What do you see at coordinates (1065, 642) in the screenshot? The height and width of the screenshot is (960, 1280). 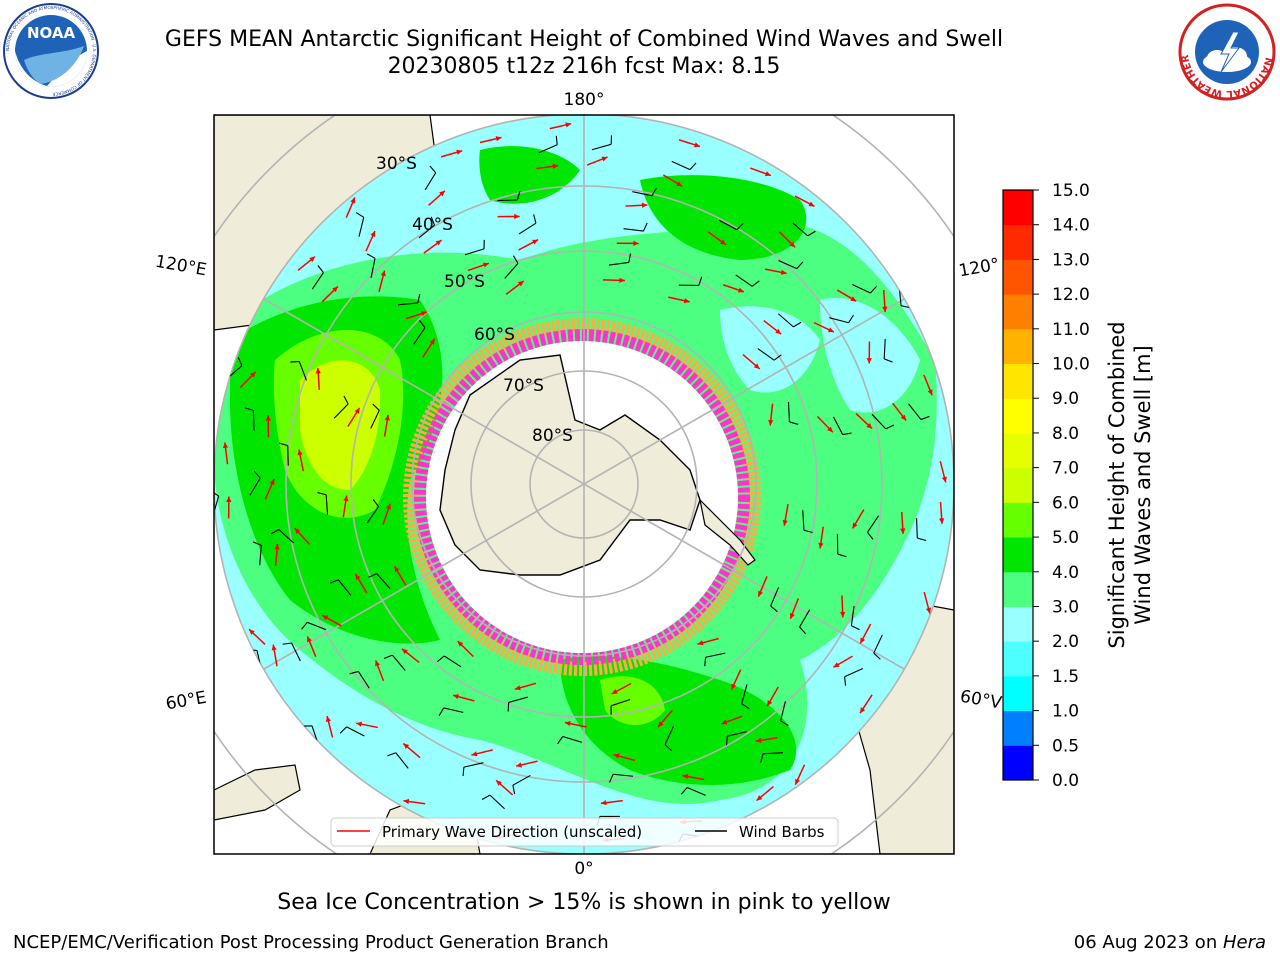 I see `colorbar-tick-label: 2.0` at bounding box center [1065, 642].